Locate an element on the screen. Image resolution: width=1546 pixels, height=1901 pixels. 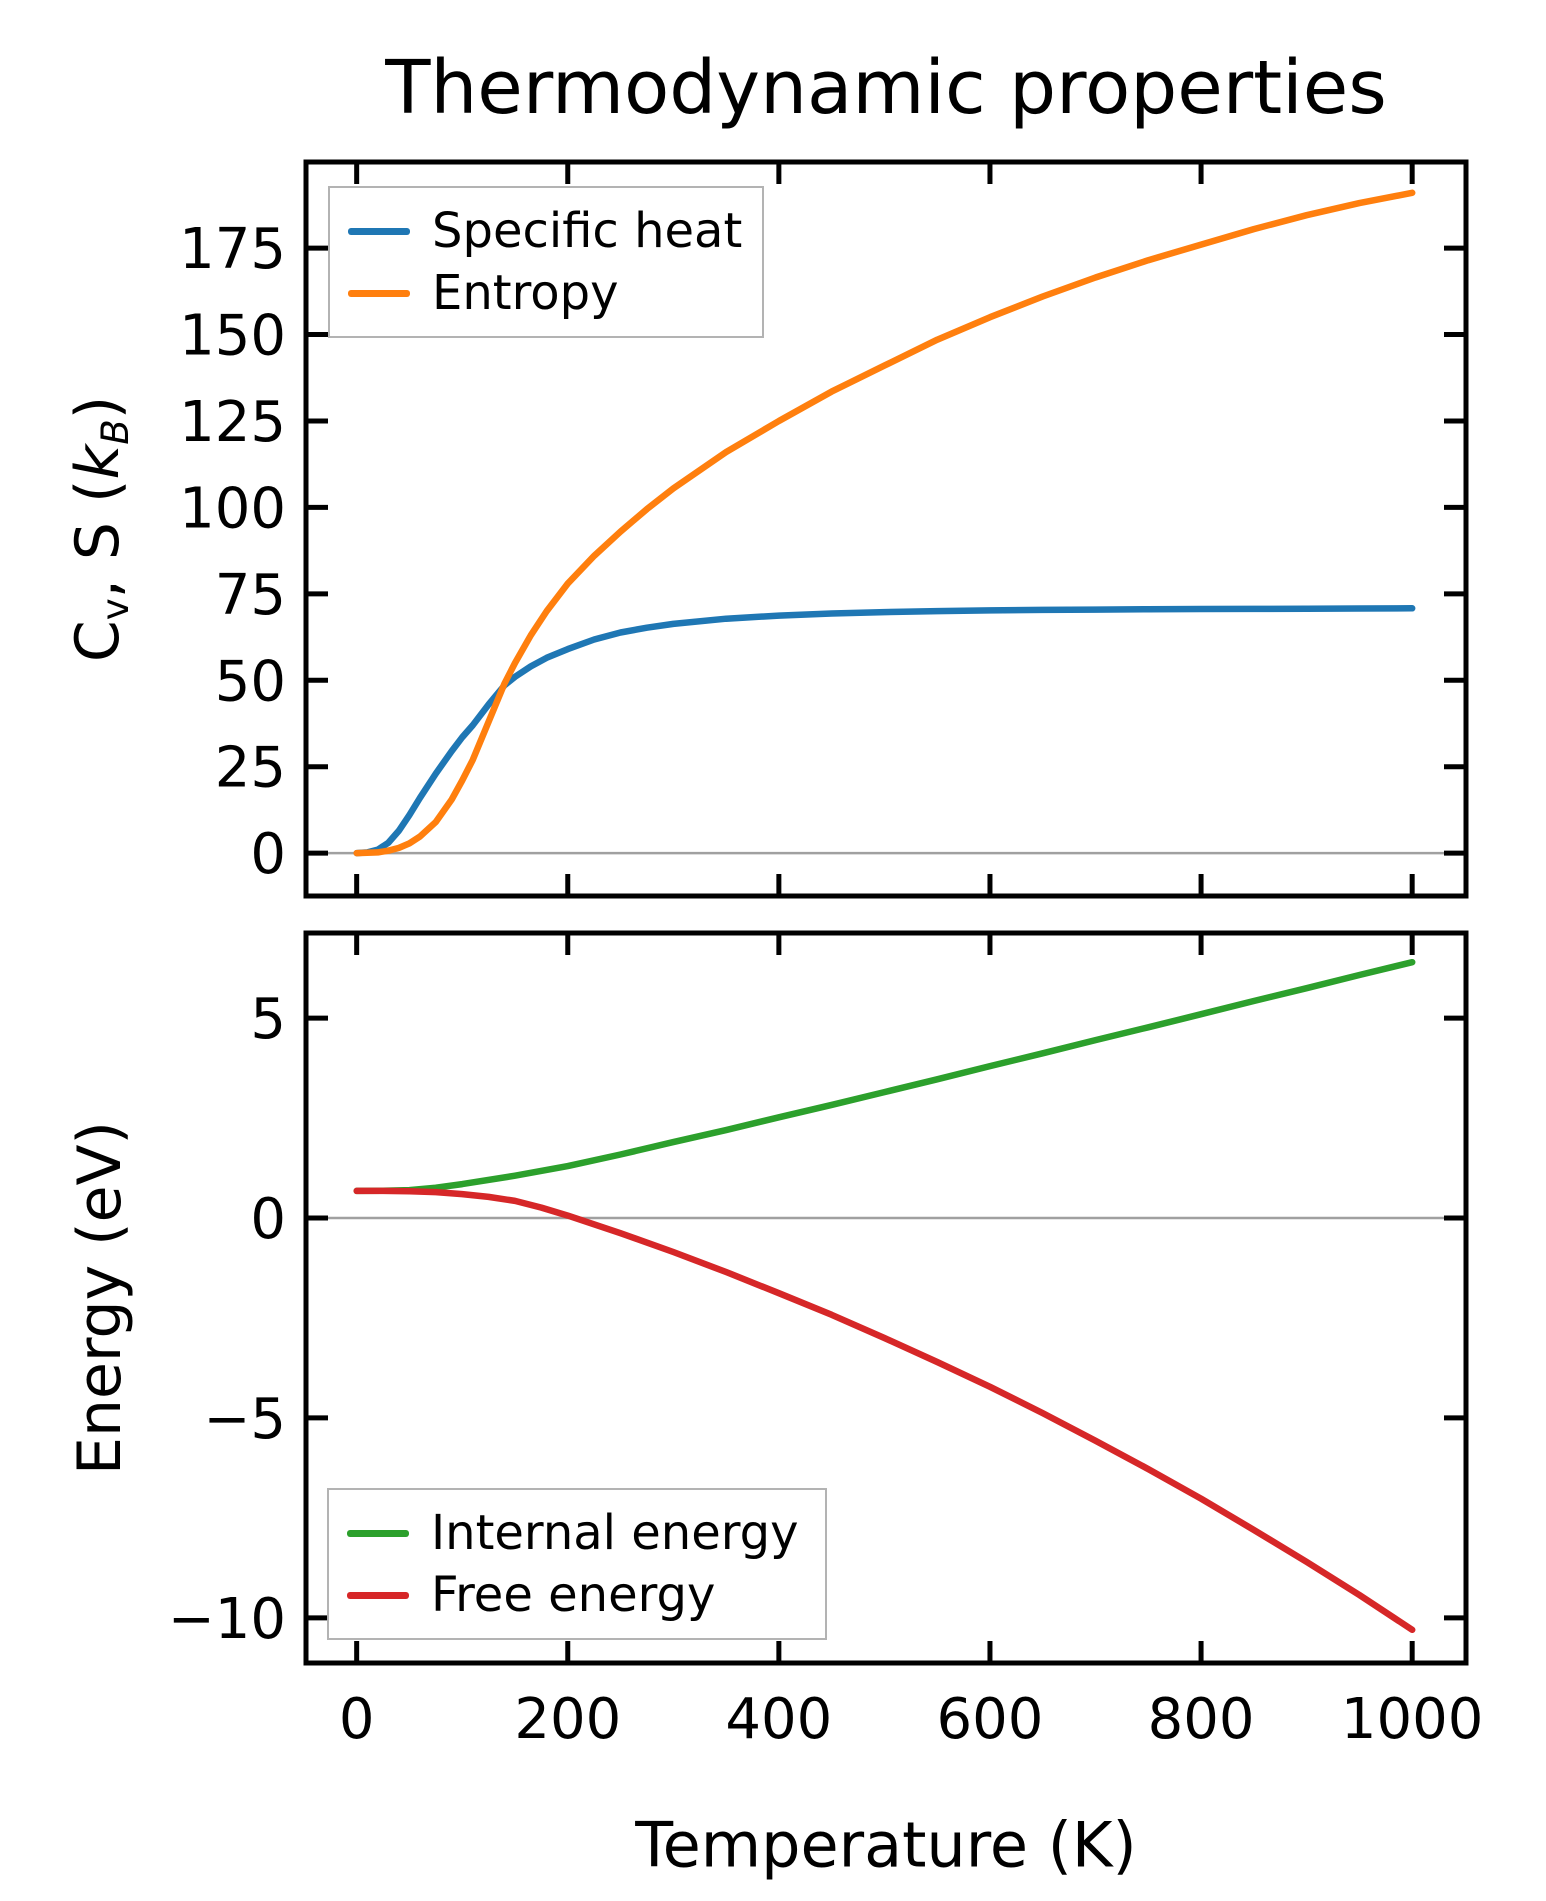
x-tick-label: 0 is located at coordinates (357, 1719).